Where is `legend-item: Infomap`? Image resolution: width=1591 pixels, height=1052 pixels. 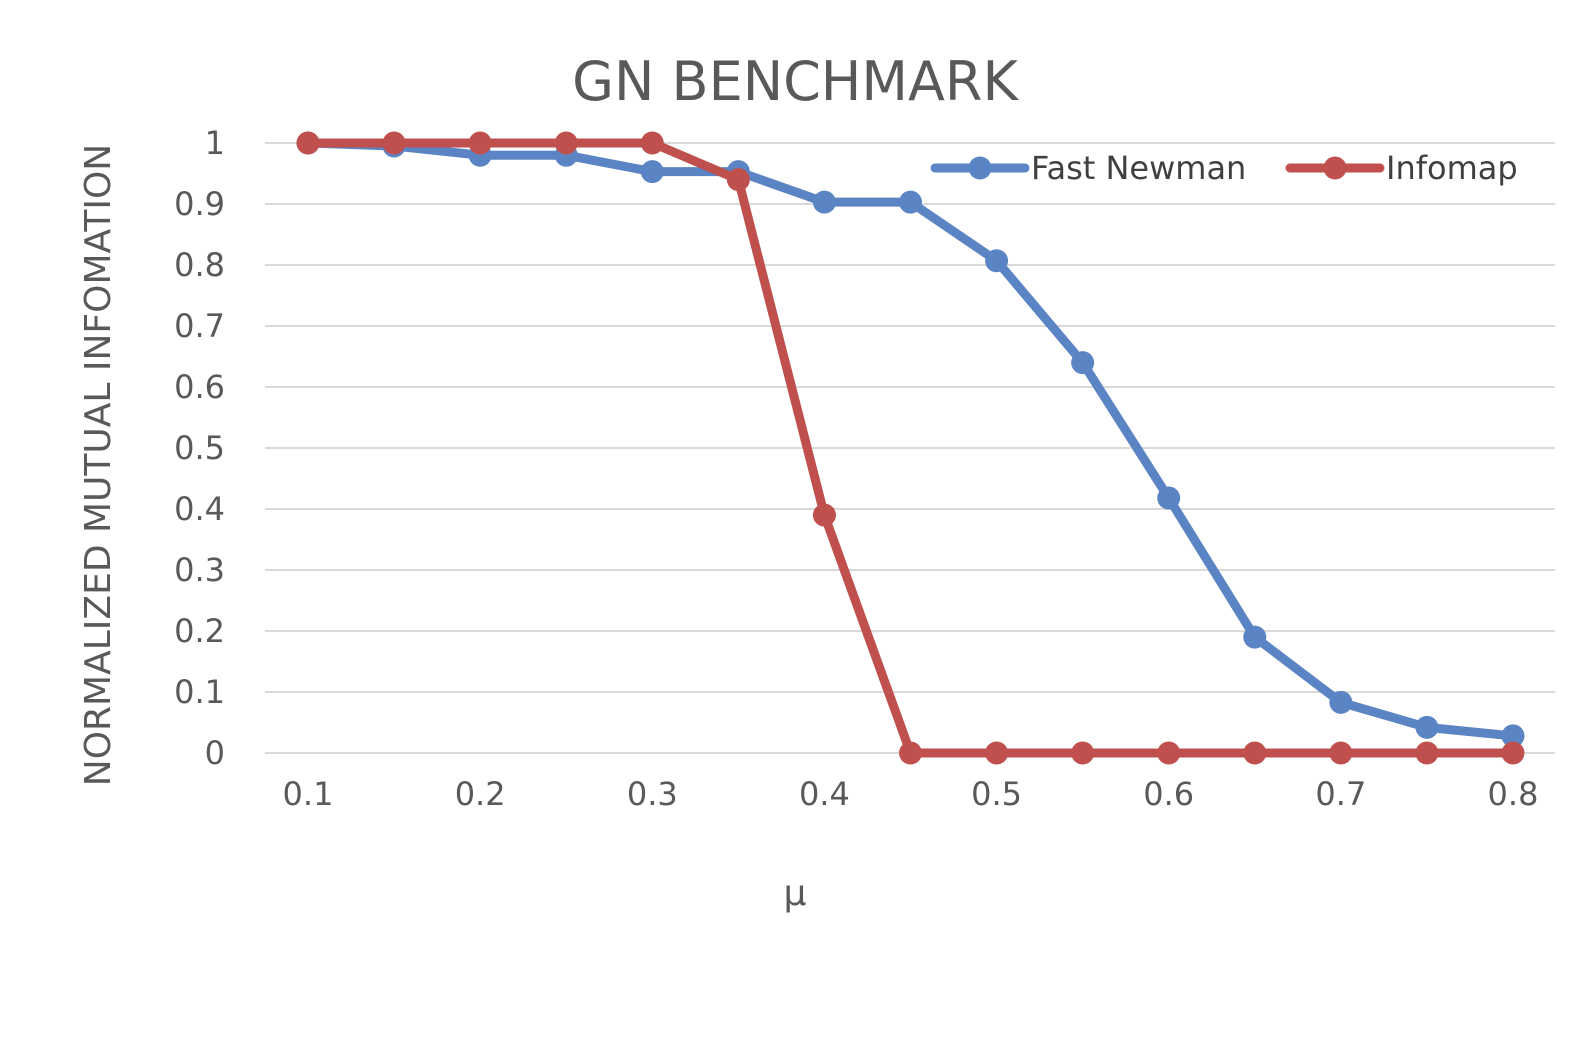
legend-item: Infomap is located at coordinates (1401, 168).